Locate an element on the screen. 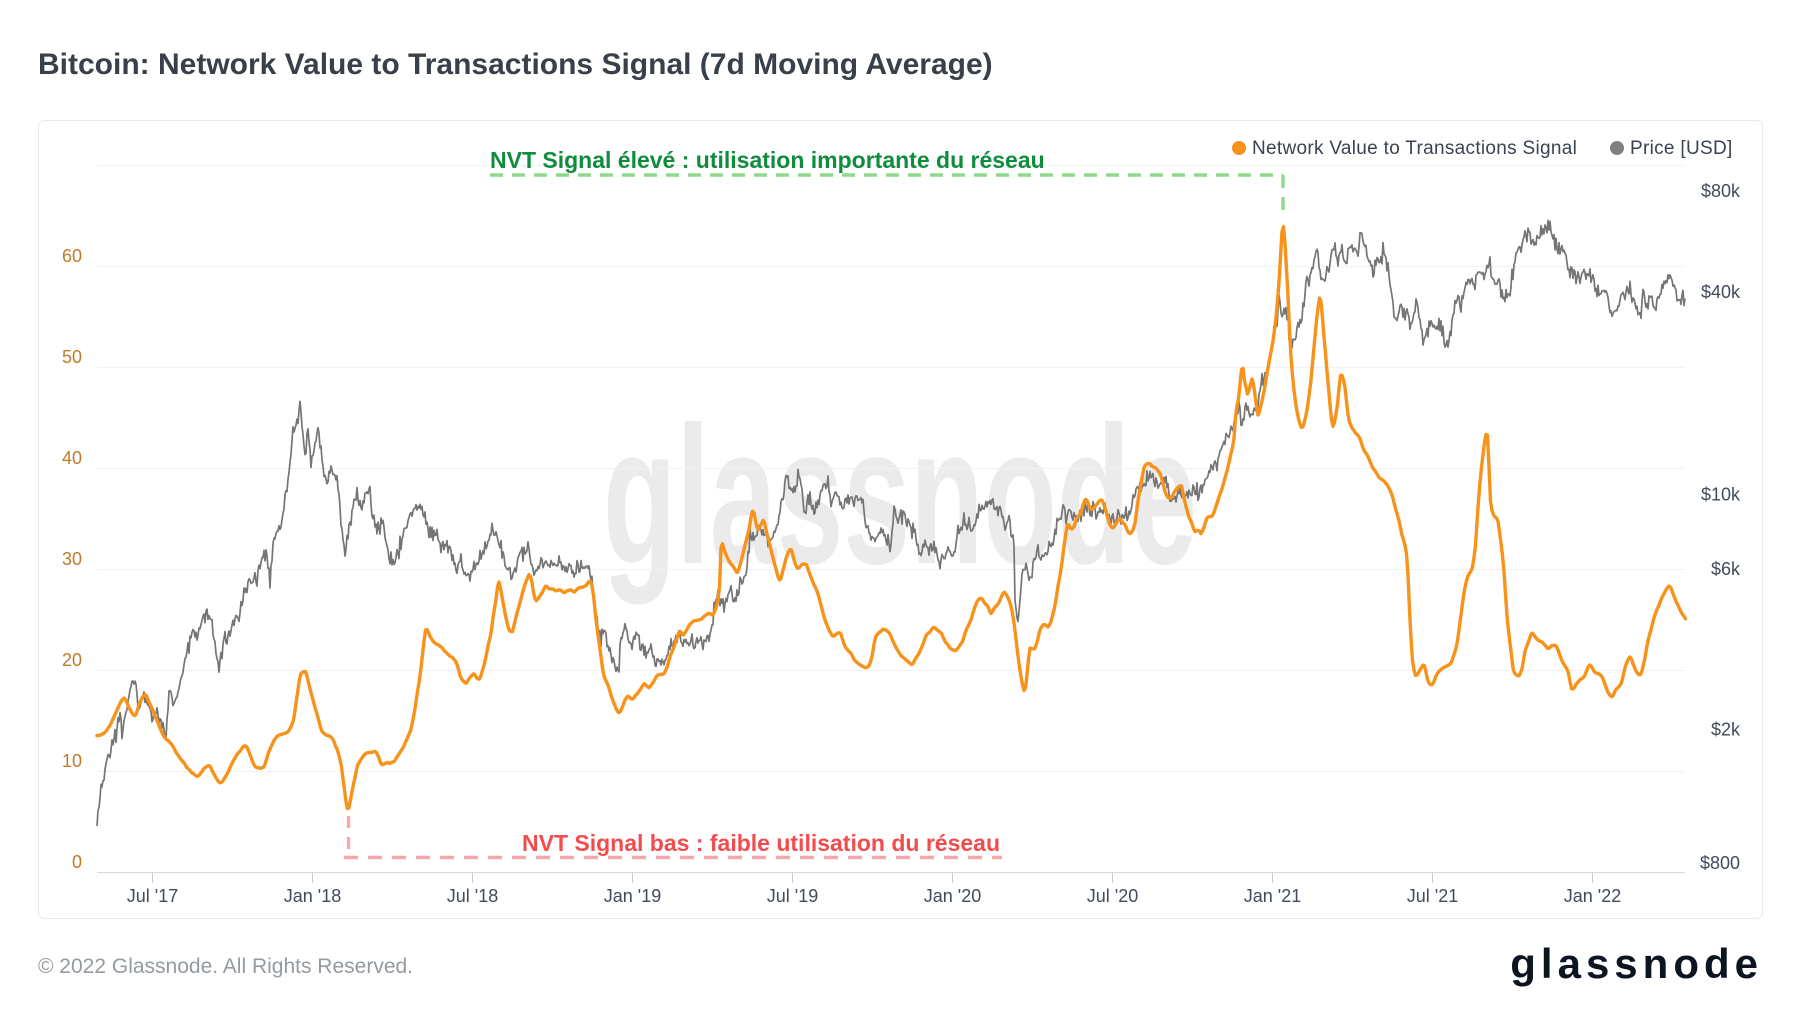 The height and width of the screenshot is (1018, 1800). svg-text: Jul '18 is located at coordinates (472, 896).